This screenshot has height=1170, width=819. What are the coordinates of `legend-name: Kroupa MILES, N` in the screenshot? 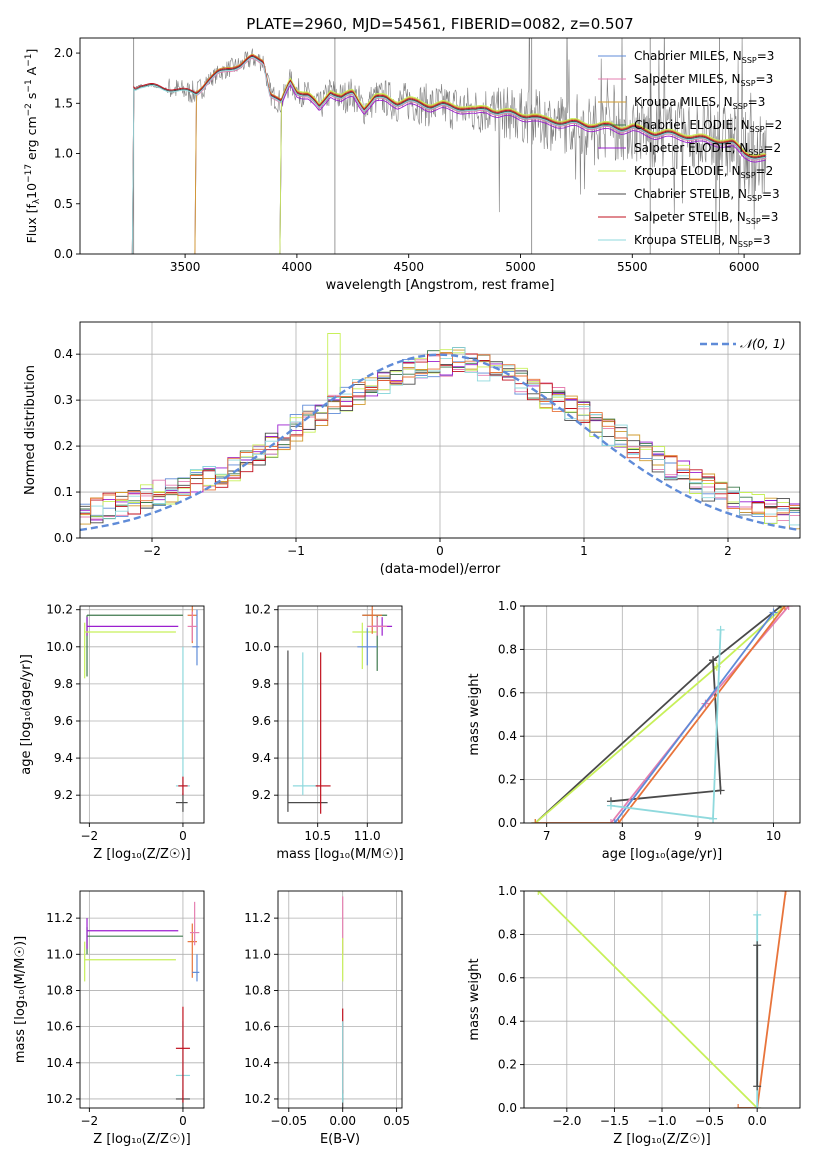 It's located at (683, 102).